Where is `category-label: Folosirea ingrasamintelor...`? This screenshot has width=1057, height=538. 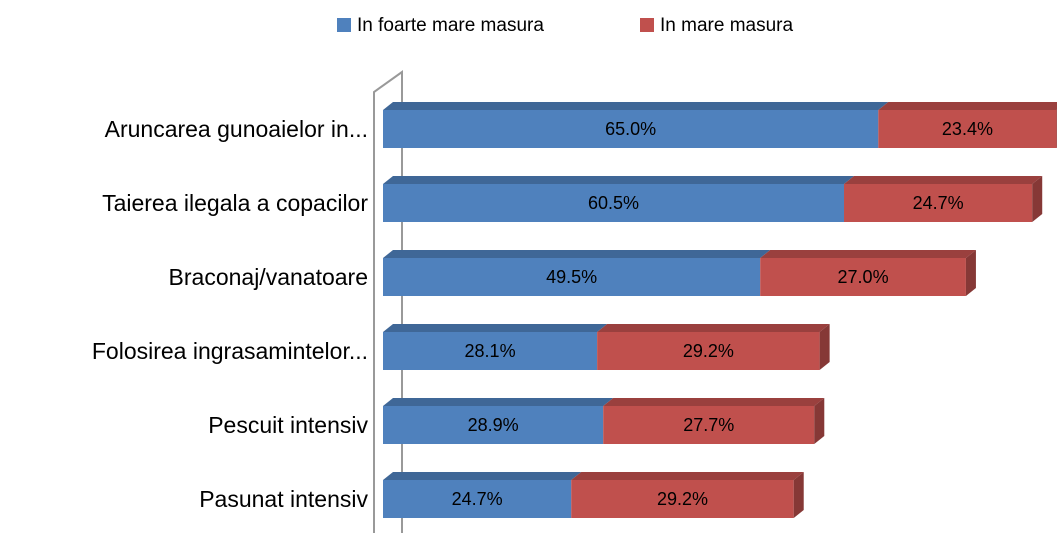 category-label: Folosirea ingrasamintelor... is located at coordinates (230, 351).